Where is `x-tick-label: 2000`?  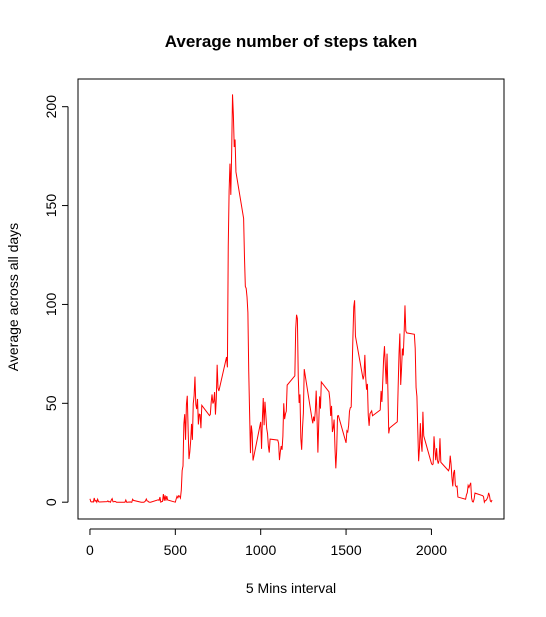
x-tick-label: 2000 is located at coordinates (431, 550).